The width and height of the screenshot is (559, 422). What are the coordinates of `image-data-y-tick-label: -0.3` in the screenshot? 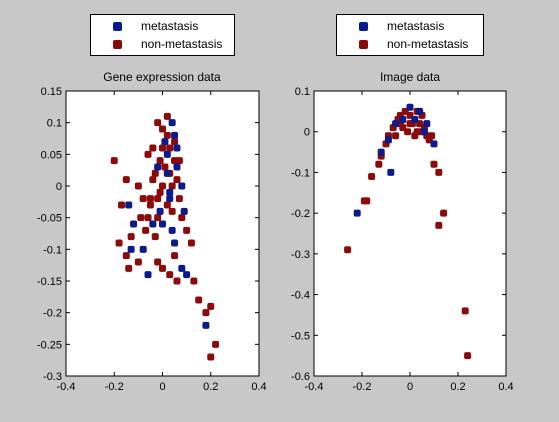 It's located at (300, 255).